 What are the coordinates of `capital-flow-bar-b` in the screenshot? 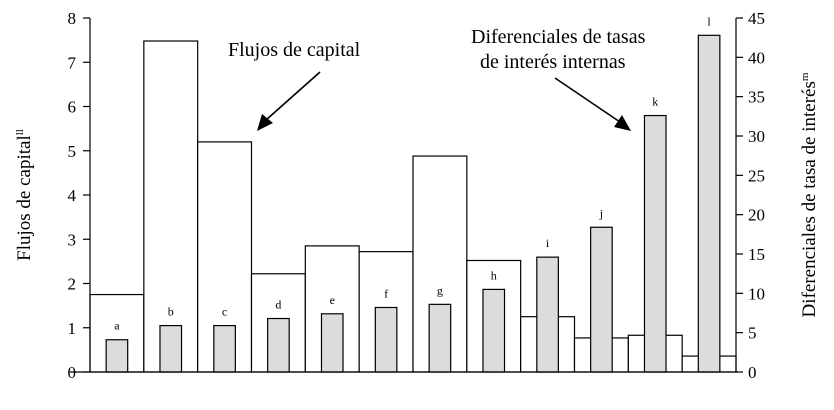 It's located at (171, 206).